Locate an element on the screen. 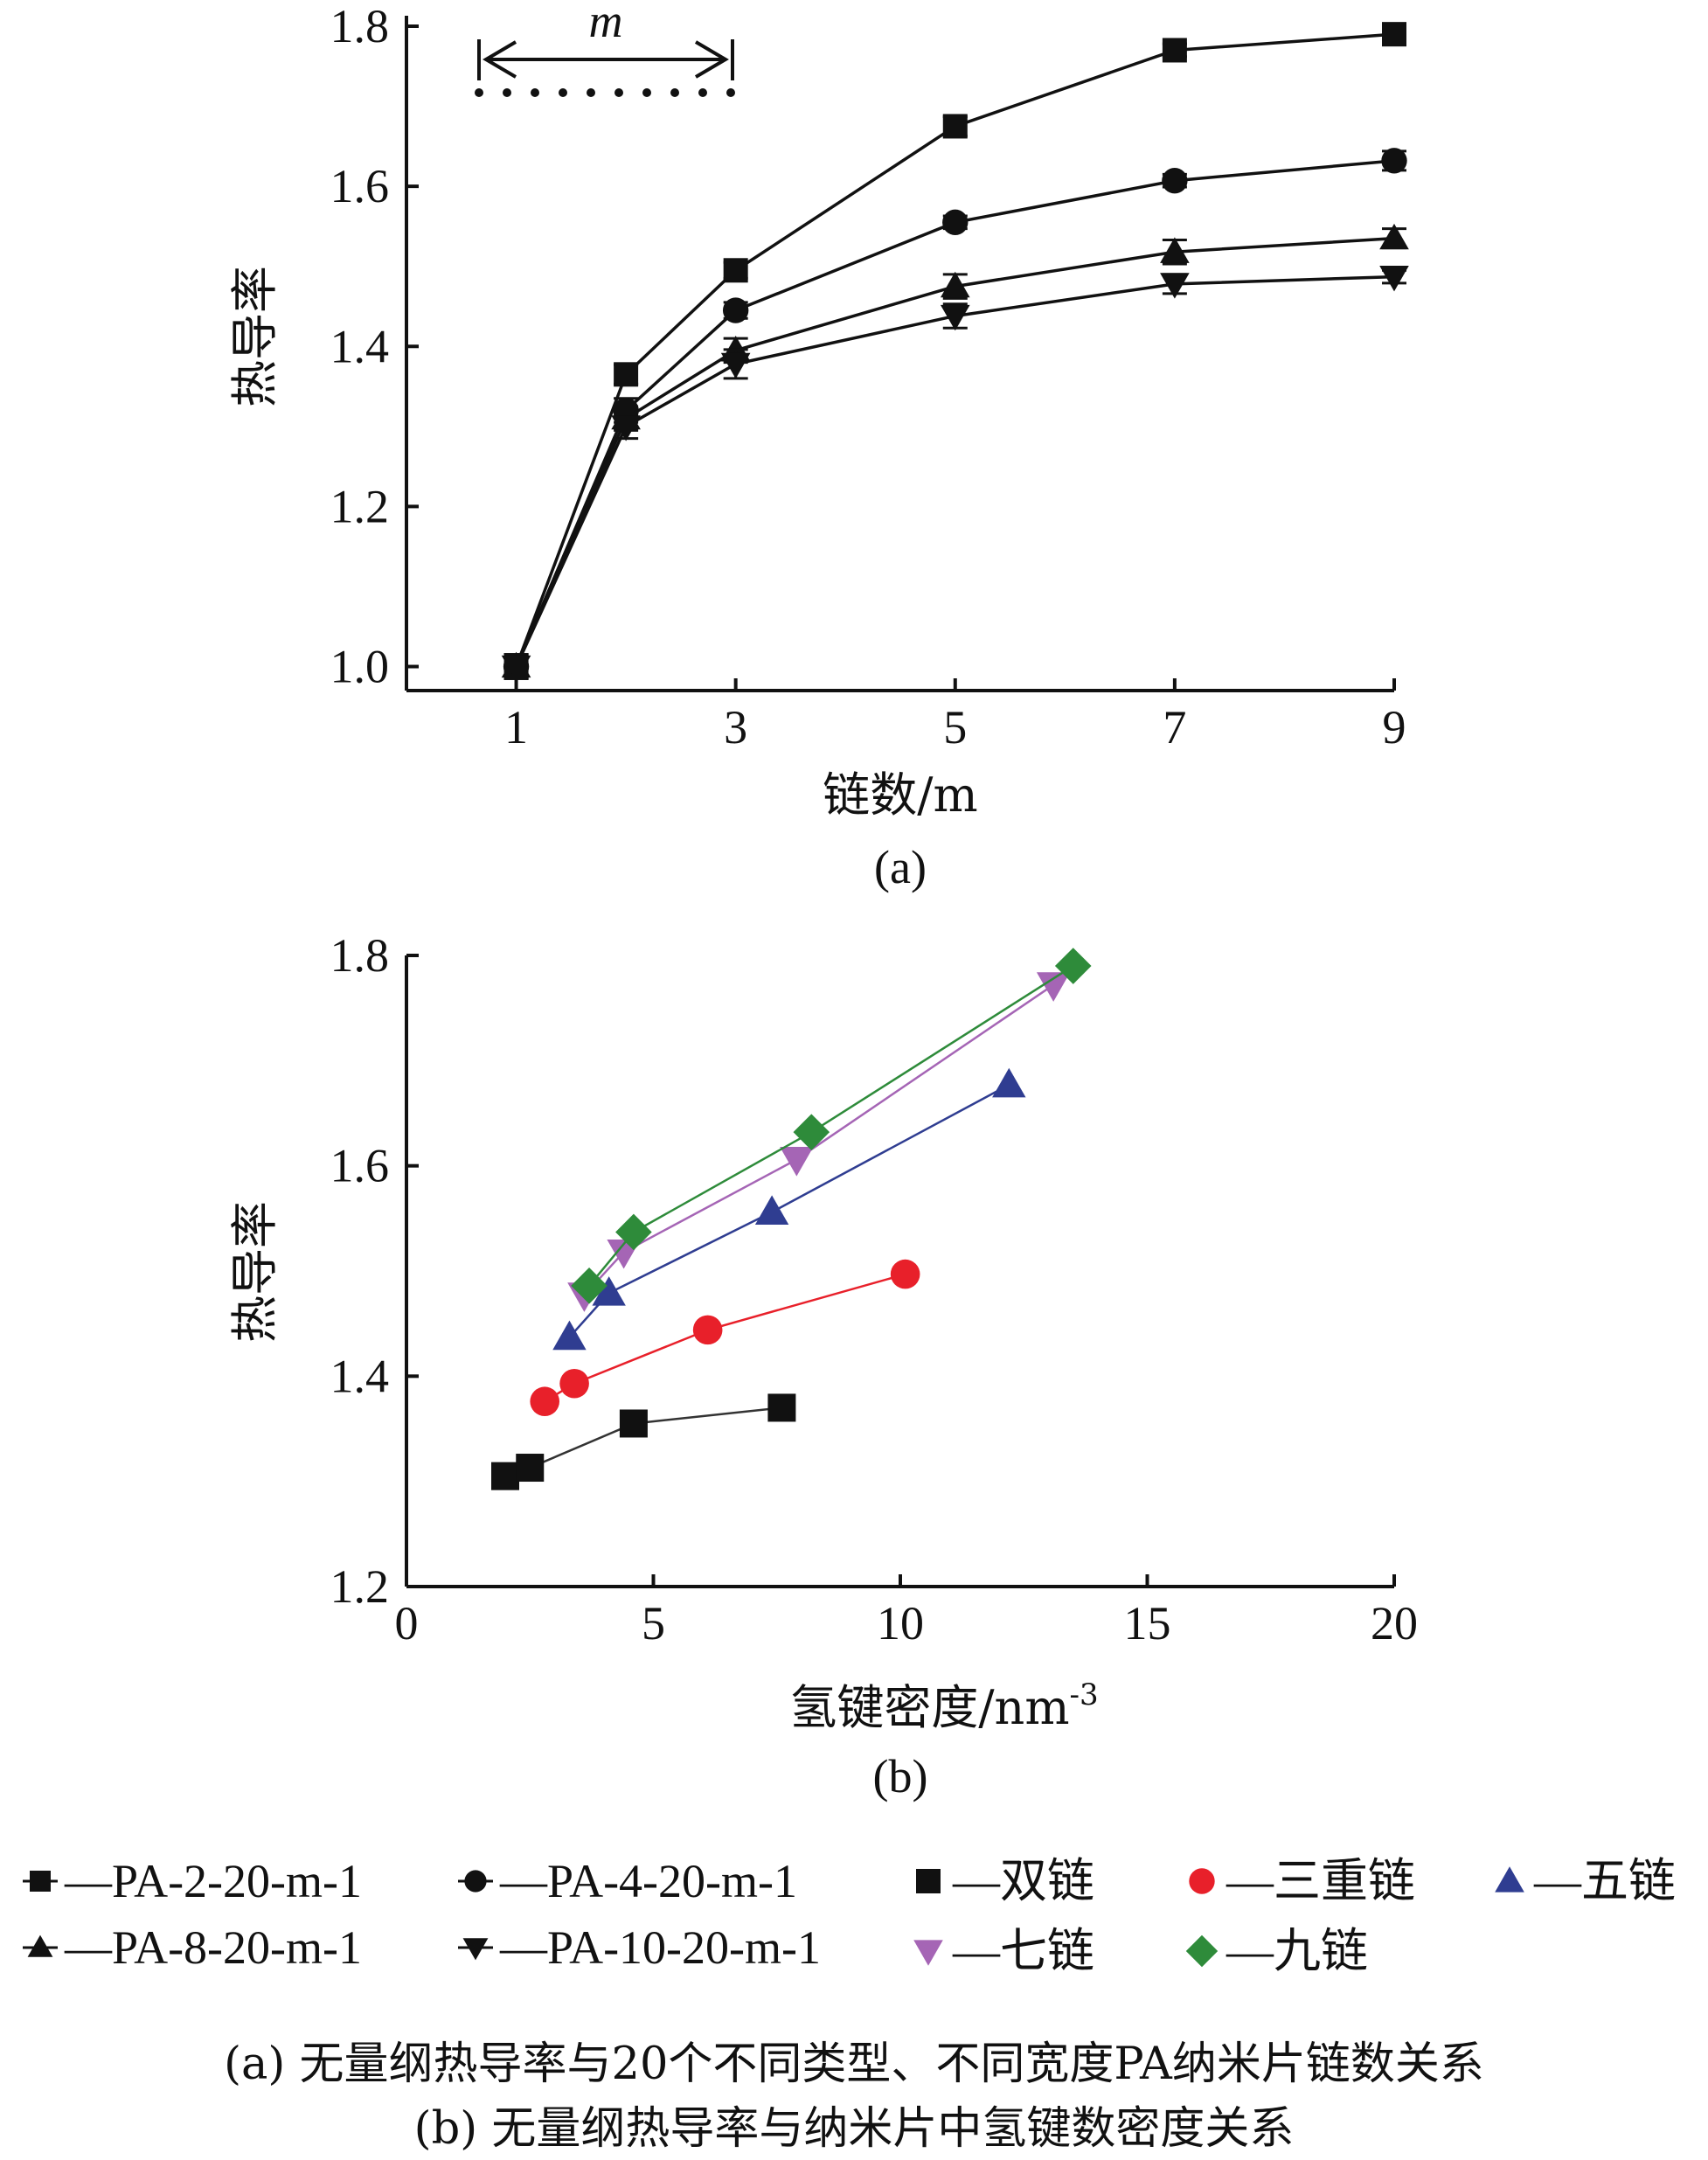  chart-b-y-tick-label: 1.2 is located at coordinates (360, 1586).